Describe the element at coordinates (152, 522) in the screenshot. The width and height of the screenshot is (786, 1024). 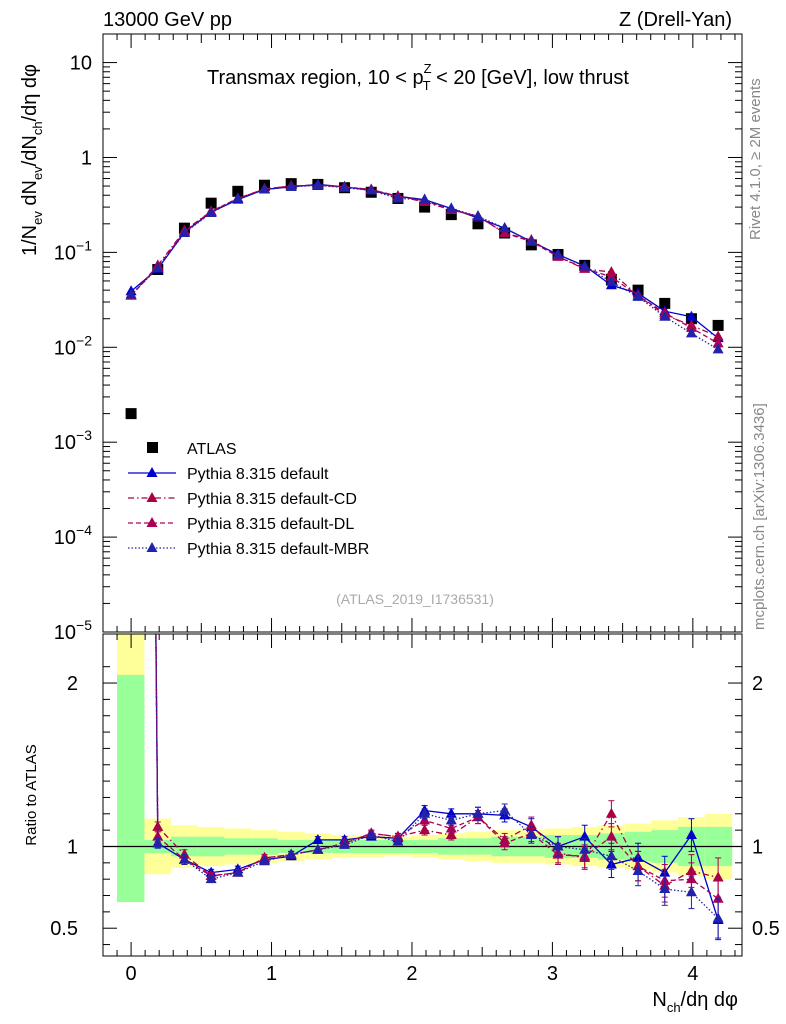
I see `legend-marker-dl` at that location.